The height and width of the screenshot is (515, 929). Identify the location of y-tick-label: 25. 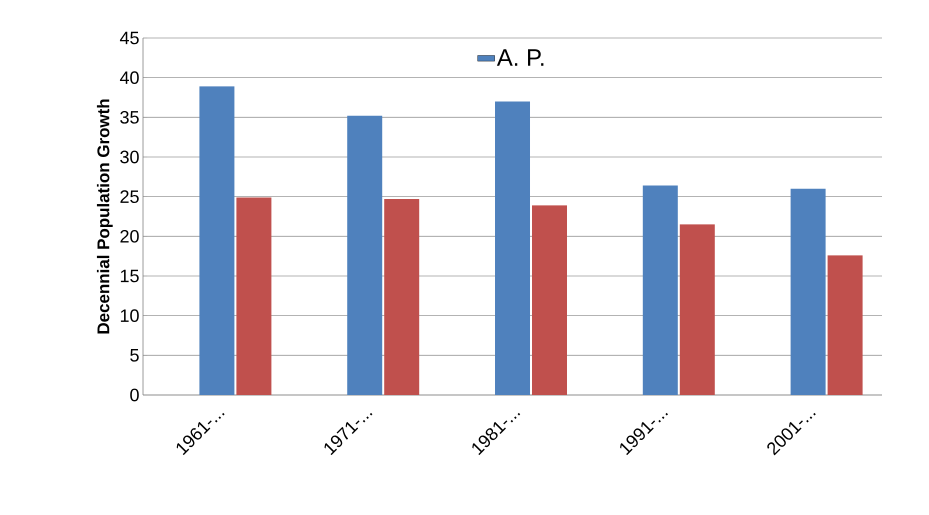
(129, 196).